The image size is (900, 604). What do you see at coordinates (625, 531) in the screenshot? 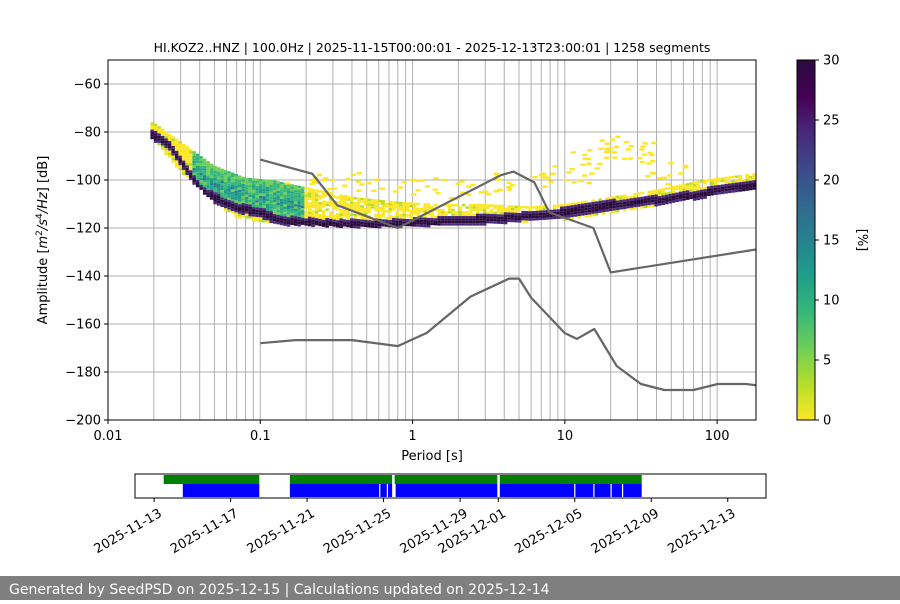
I see `timeline-tick-label: 2025-12-09` at bounding box center [625, 531].